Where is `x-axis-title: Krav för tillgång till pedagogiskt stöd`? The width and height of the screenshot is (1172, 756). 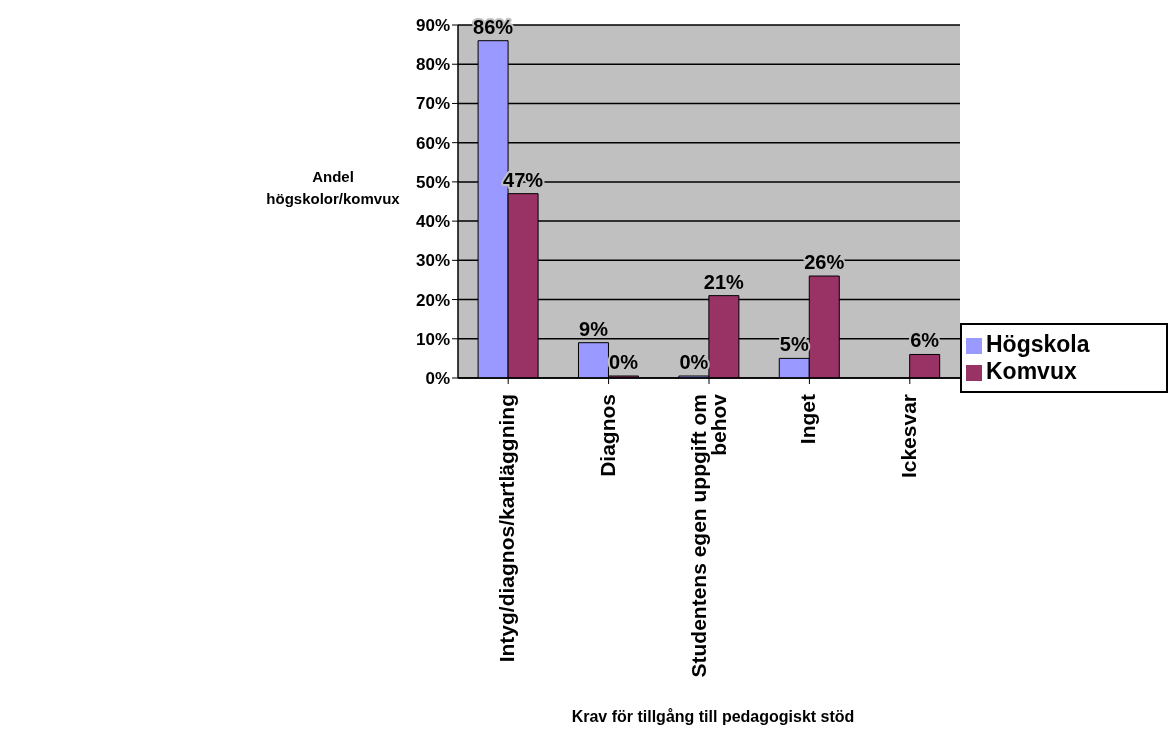
x-axis-title: Krav för tillgång till pedagogiskt stöd is located at coordinates (713, 717).